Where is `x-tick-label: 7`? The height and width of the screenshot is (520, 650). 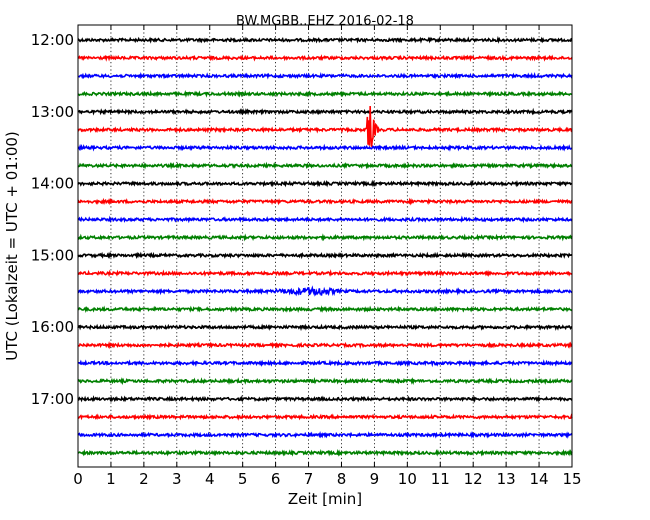 x-tick-label: 7 is located at coordinates (309, 479).